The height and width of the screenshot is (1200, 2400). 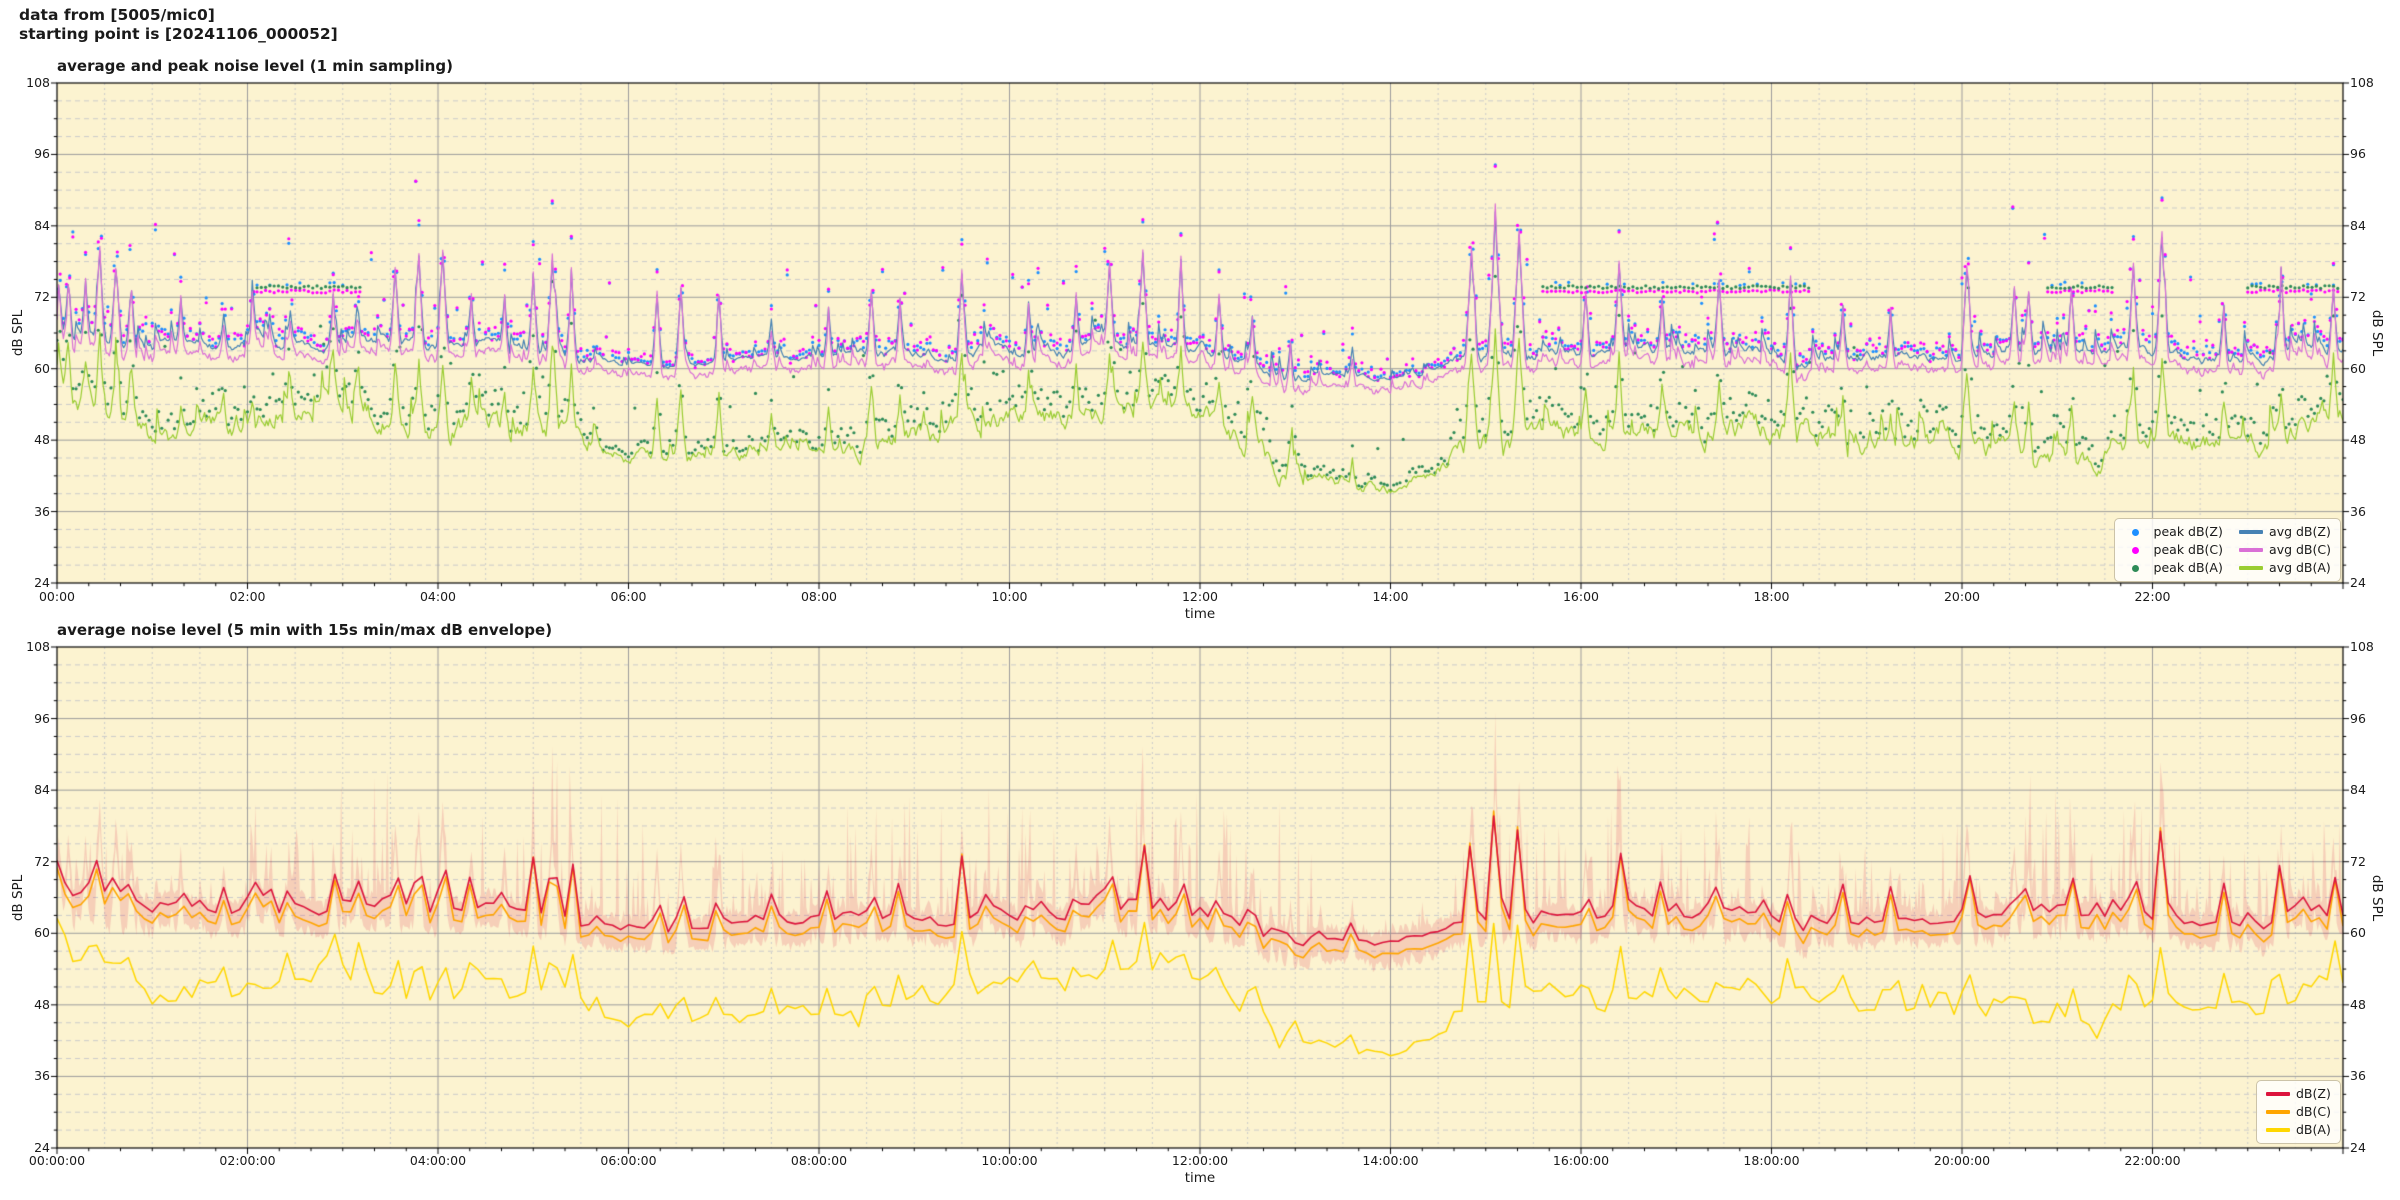 What do you see at coordinates (117, 15) in the screenshot?
I see `header-source-line: data from [5005/mic0]` at bounding box center [117, 15].